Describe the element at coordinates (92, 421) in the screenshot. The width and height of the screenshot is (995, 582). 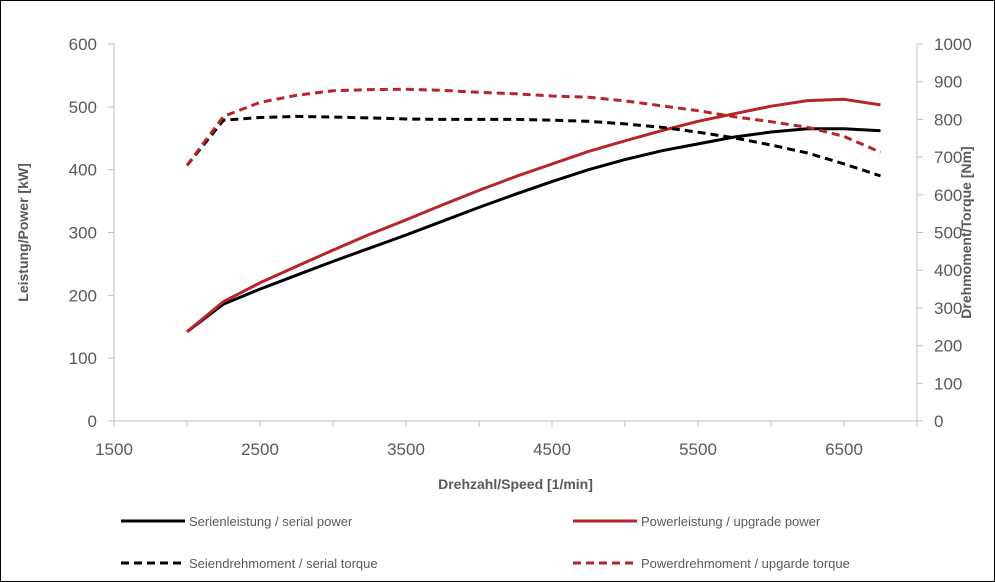
I see `left-y-tick-label: 0` at that location.